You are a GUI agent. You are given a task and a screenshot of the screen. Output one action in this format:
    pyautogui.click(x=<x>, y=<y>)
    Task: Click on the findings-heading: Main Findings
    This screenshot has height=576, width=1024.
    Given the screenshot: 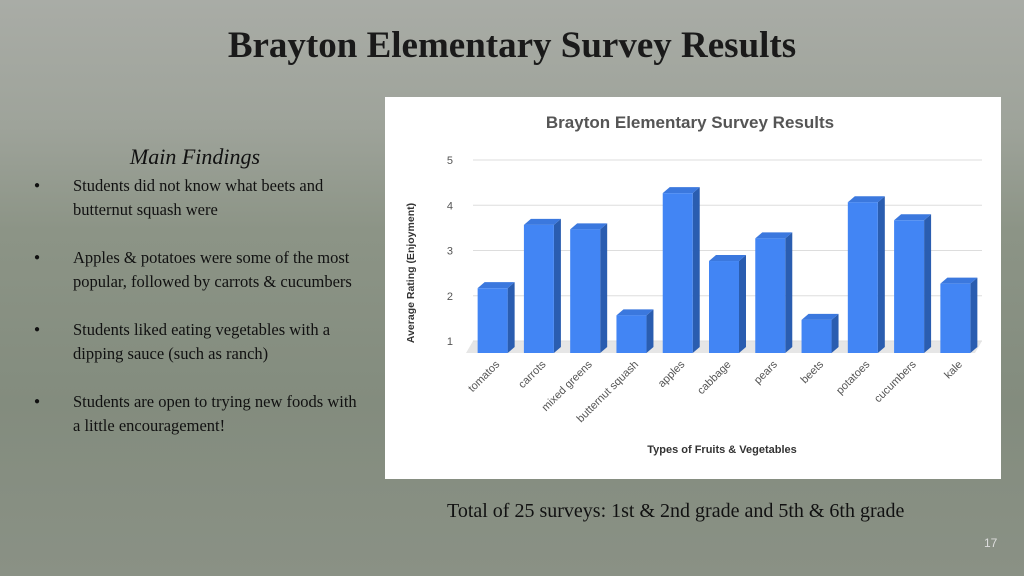 What is the action you would take?
    pyautogui.click(x=195, y=156)
    